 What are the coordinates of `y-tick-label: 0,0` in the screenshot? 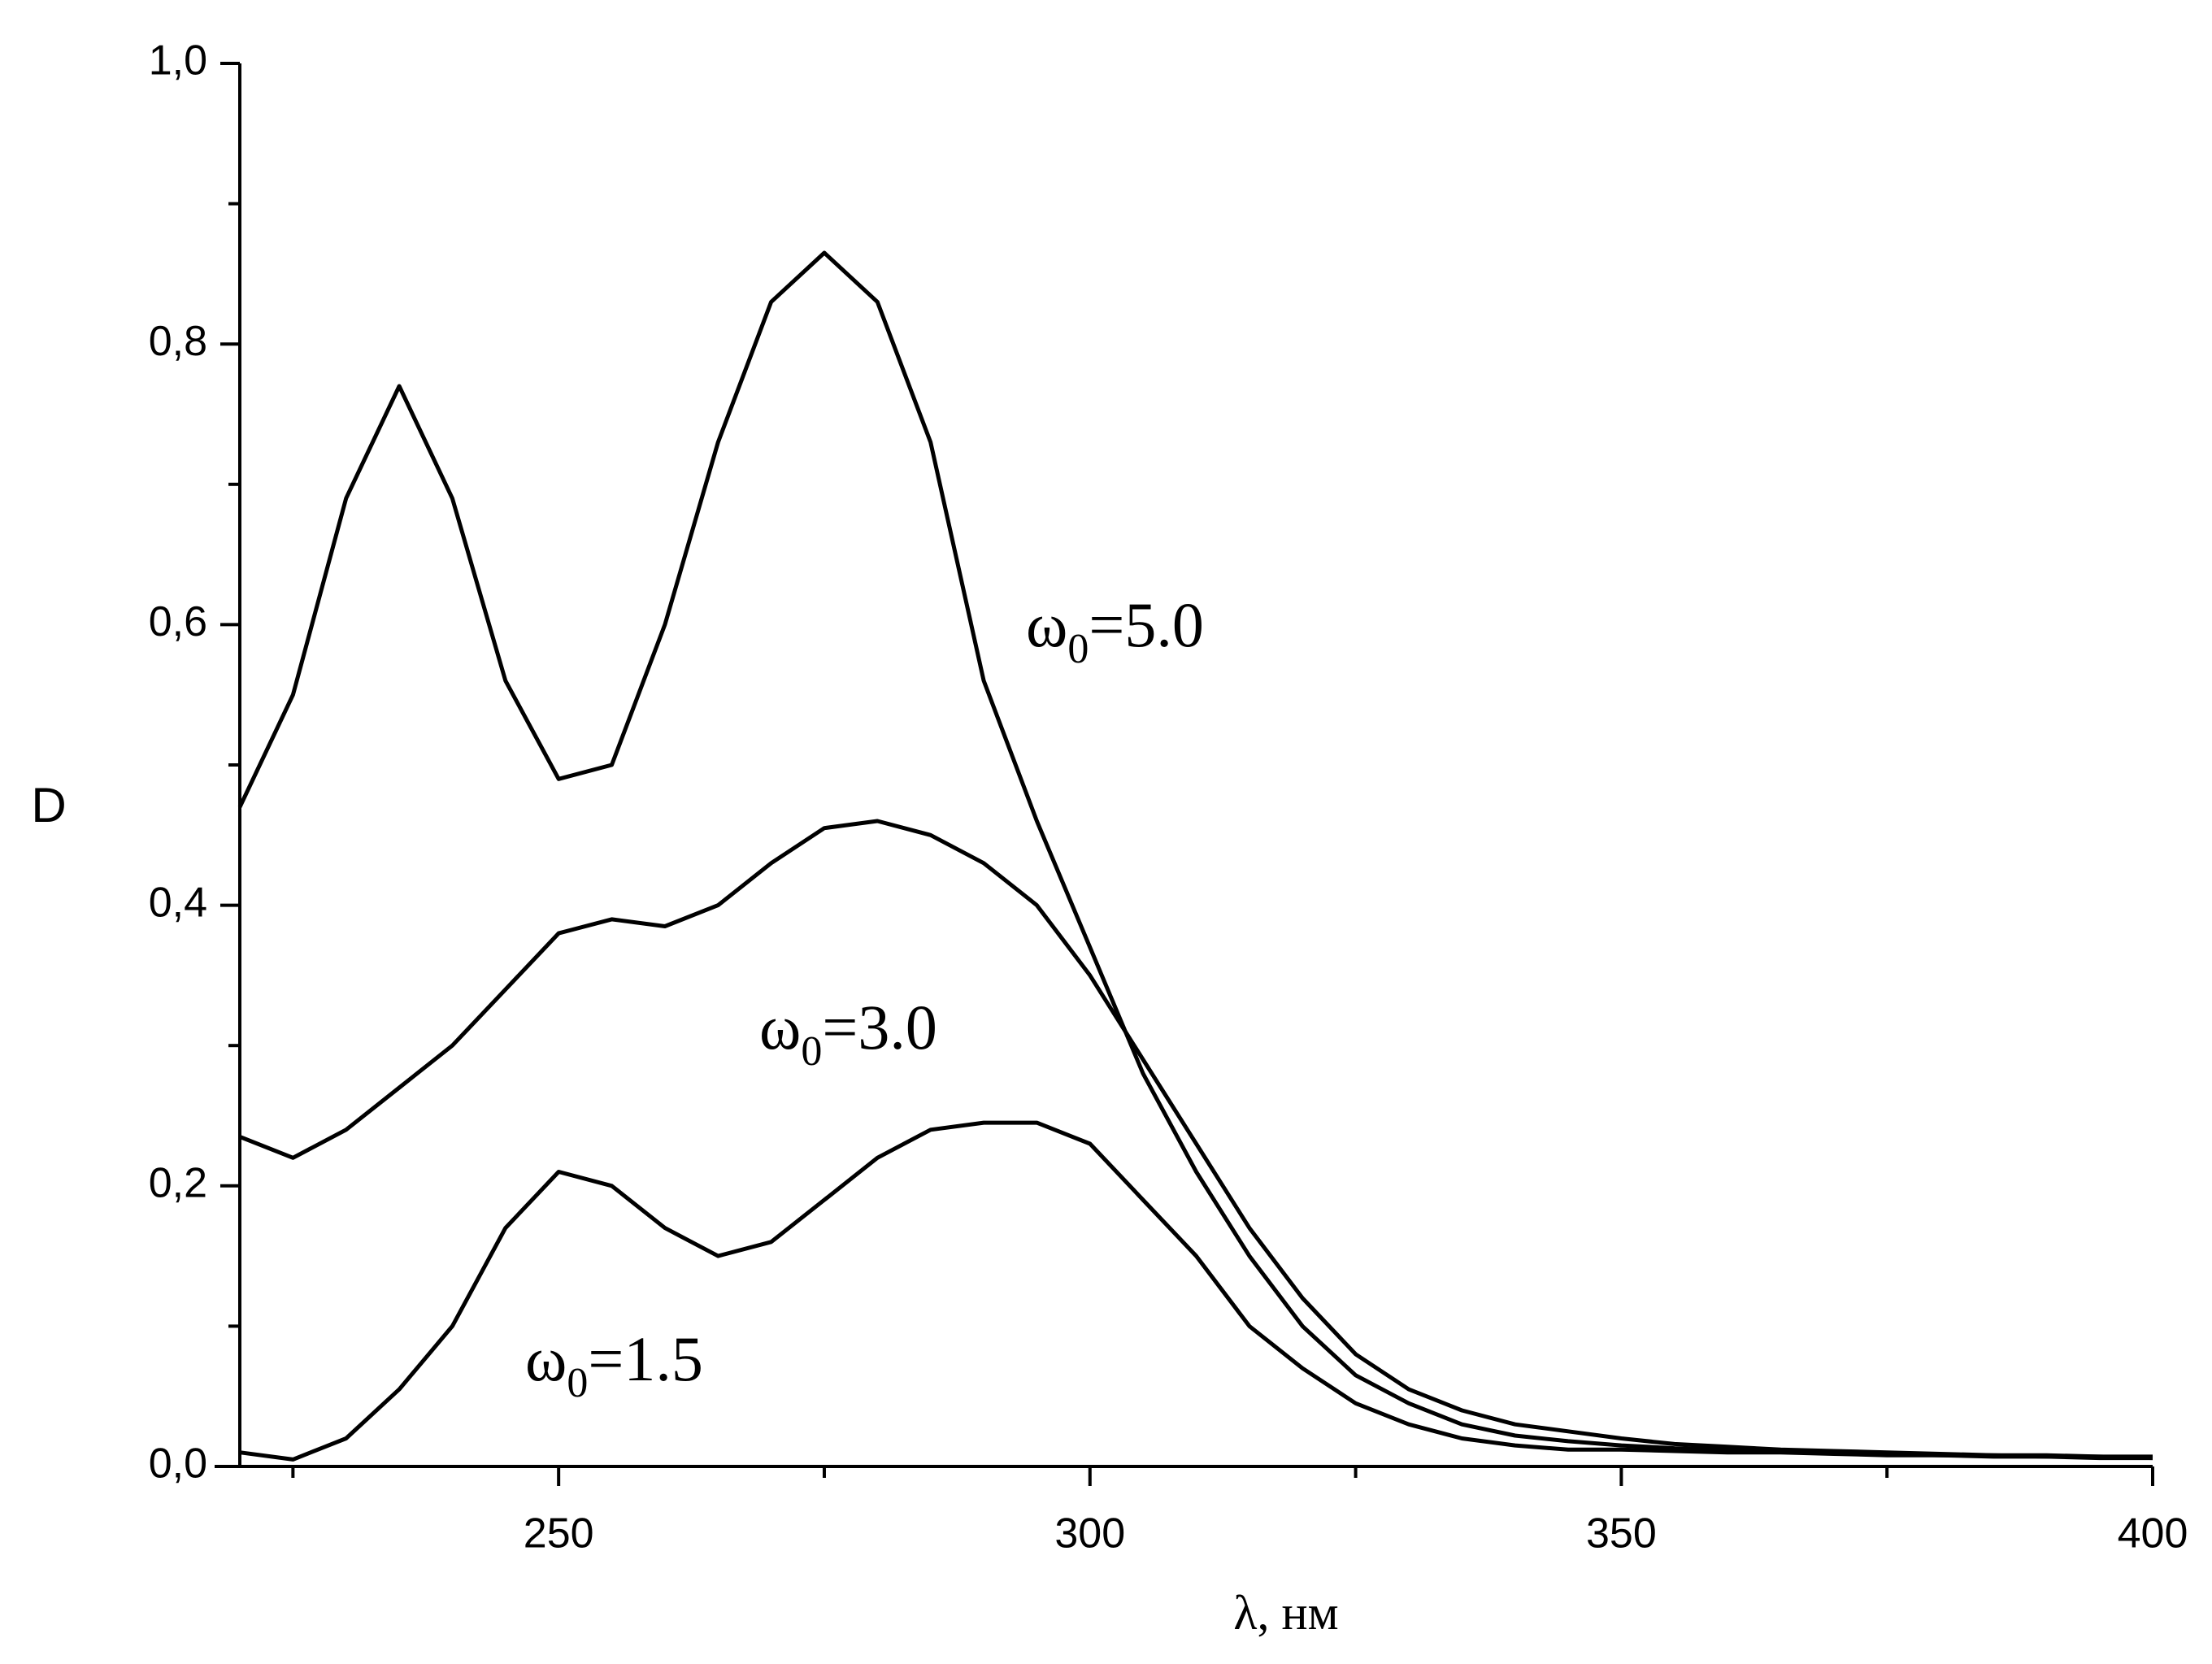 It's located at (178, 1464).